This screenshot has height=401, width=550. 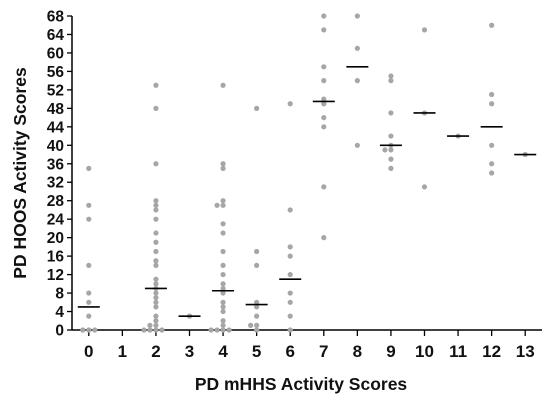 I want to click on y-tick-label: 68, so click(x=56, y=17).